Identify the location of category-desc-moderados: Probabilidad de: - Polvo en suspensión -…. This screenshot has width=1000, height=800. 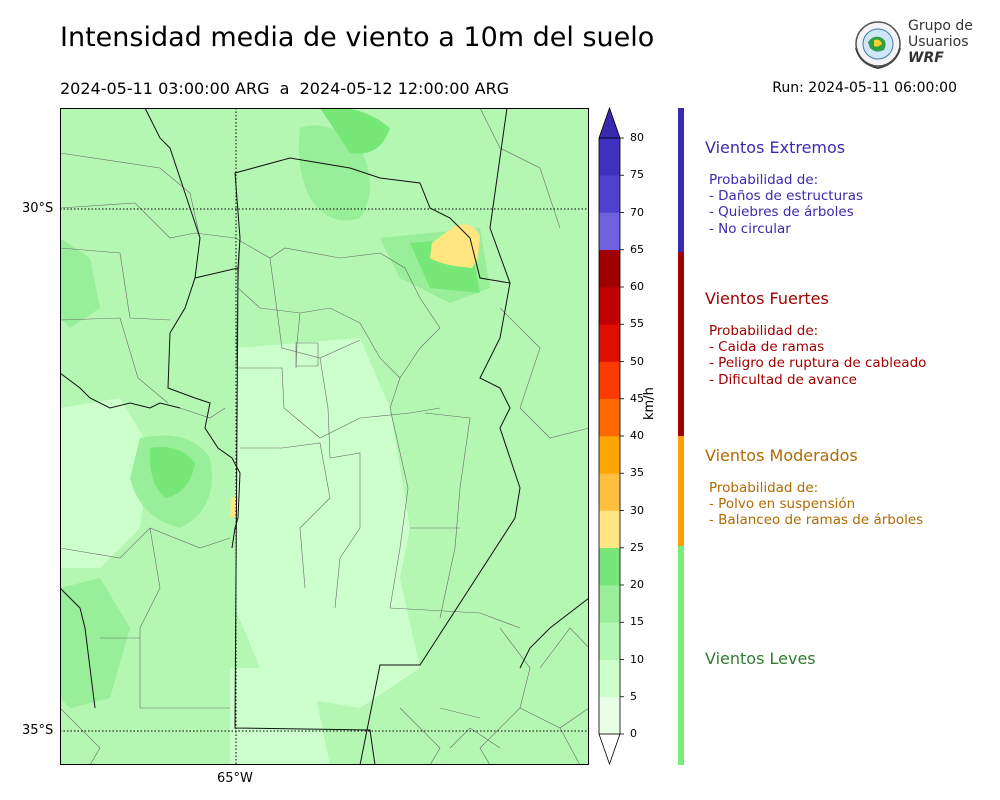
(816, 504).